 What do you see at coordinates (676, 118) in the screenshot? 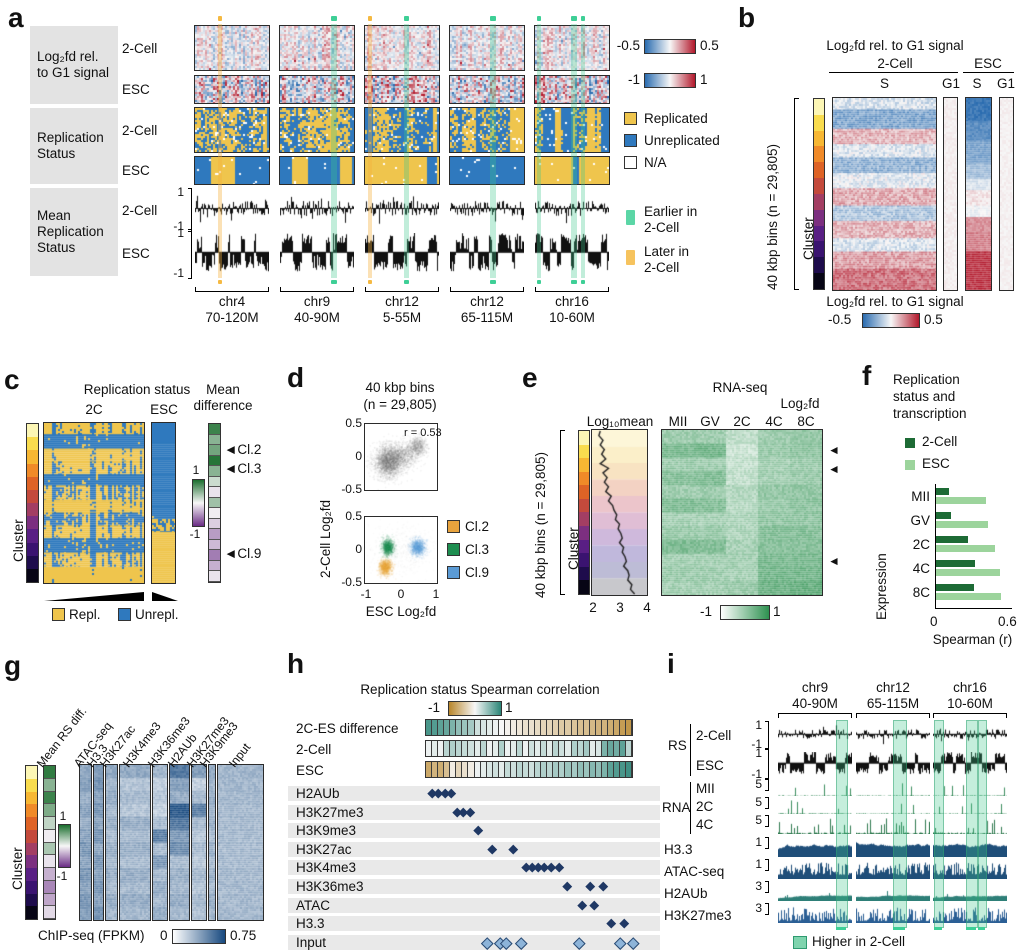
I see `status-legend-label: Replicated` at bounding box center [676, 118].